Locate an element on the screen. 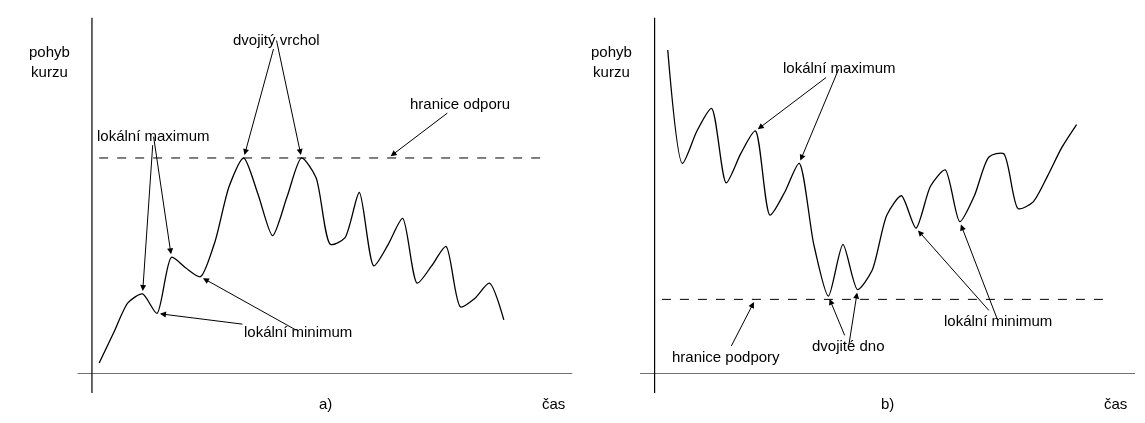 This screenshot has width=1145, height=423. annotation: lokální maximum is located at coordinates (839, 67).